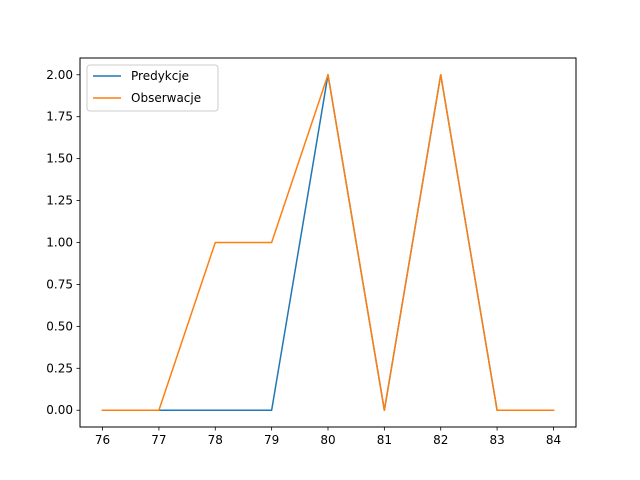  What do you see at coordinates (158, 440) in the screenshot?
I see `x-tick-label: 77` at bounding box center [158, 440].